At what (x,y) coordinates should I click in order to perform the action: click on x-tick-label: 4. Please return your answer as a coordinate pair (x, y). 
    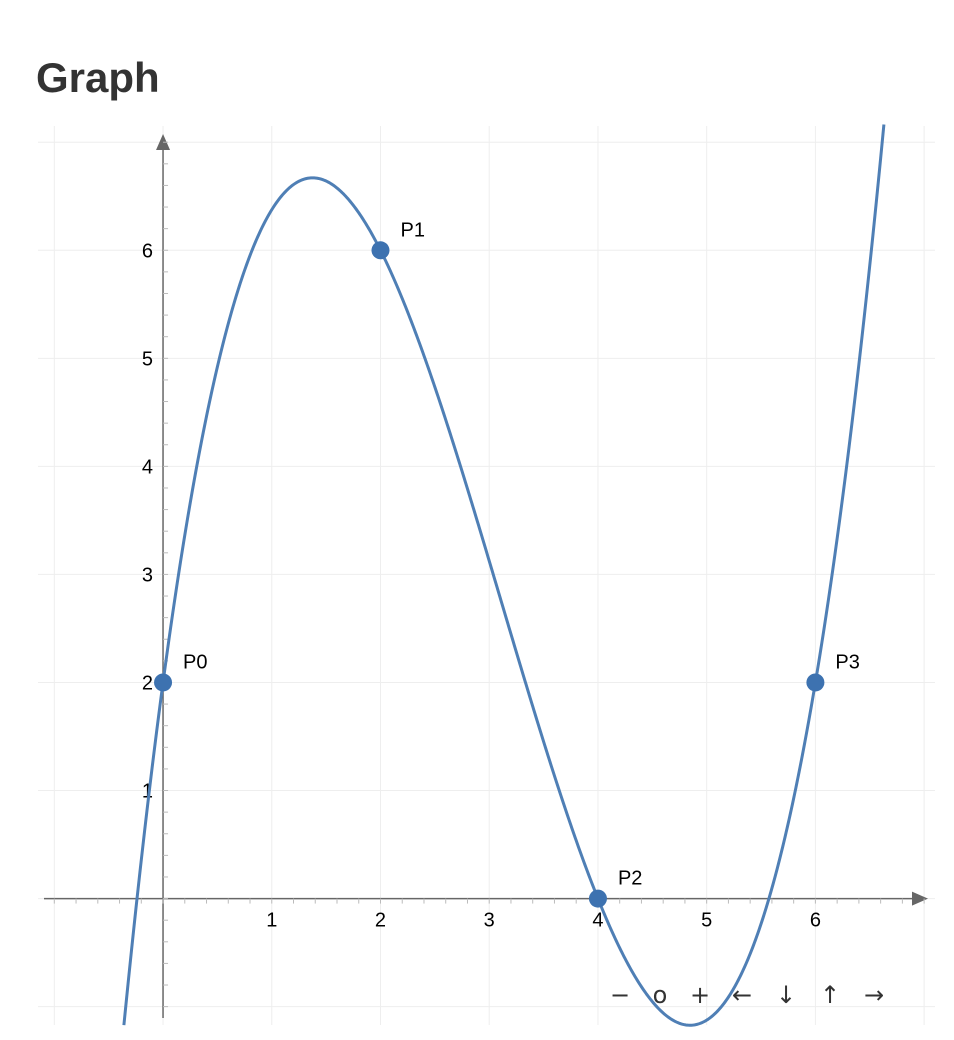
    Looking at the image, I should click on (597, 921).